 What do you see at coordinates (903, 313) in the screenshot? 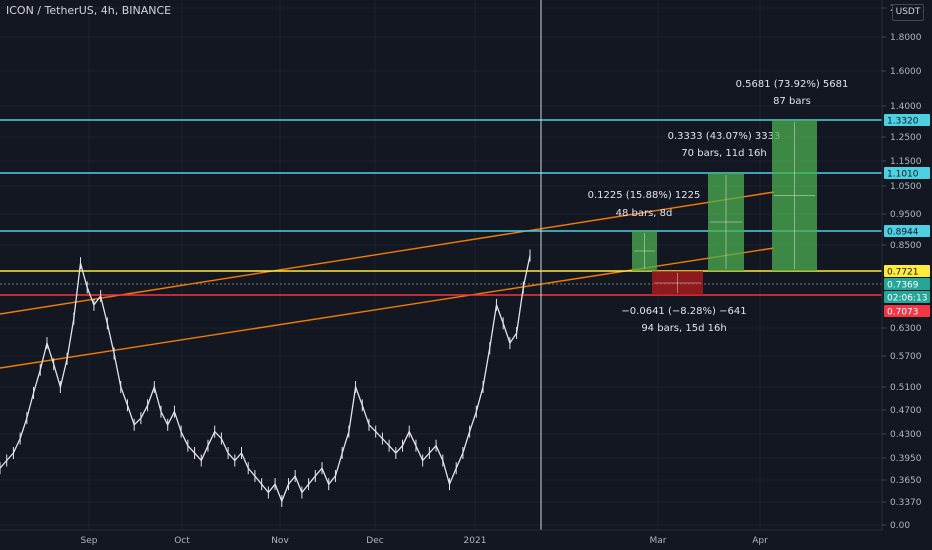
I see `price-level-label: 0.7073` at bounding box center [903, 313].